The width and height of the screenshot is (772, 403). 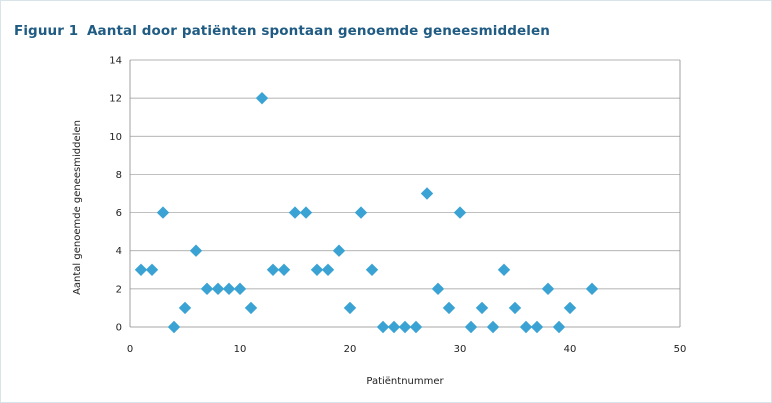 I want to click on x-tick-label: 10, so click(x=240, y=349).